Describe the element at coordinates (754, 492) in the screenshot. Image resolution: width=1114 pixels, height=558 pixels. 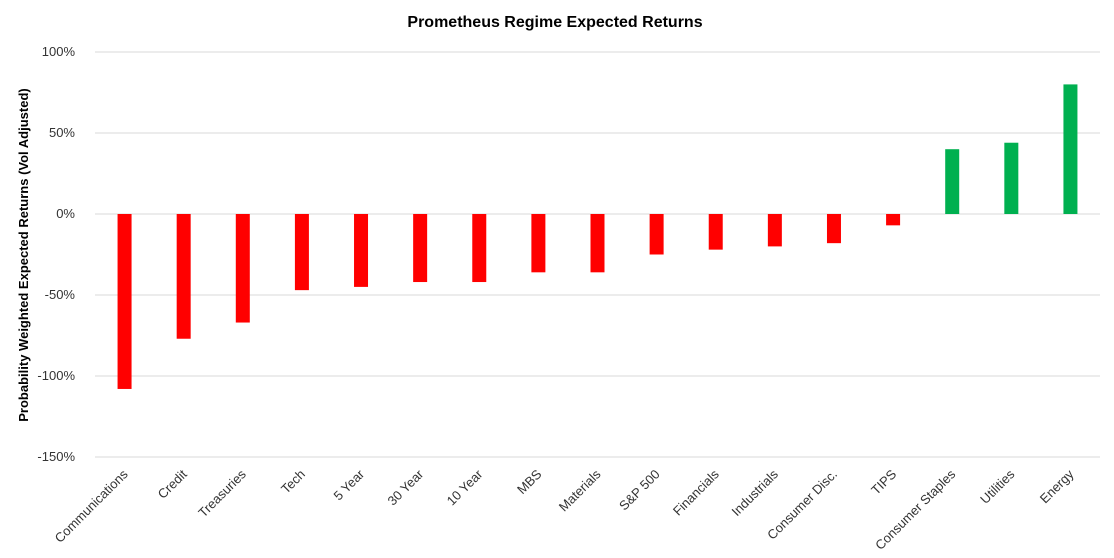
I see `x-tick-label: Industrials` at that location.